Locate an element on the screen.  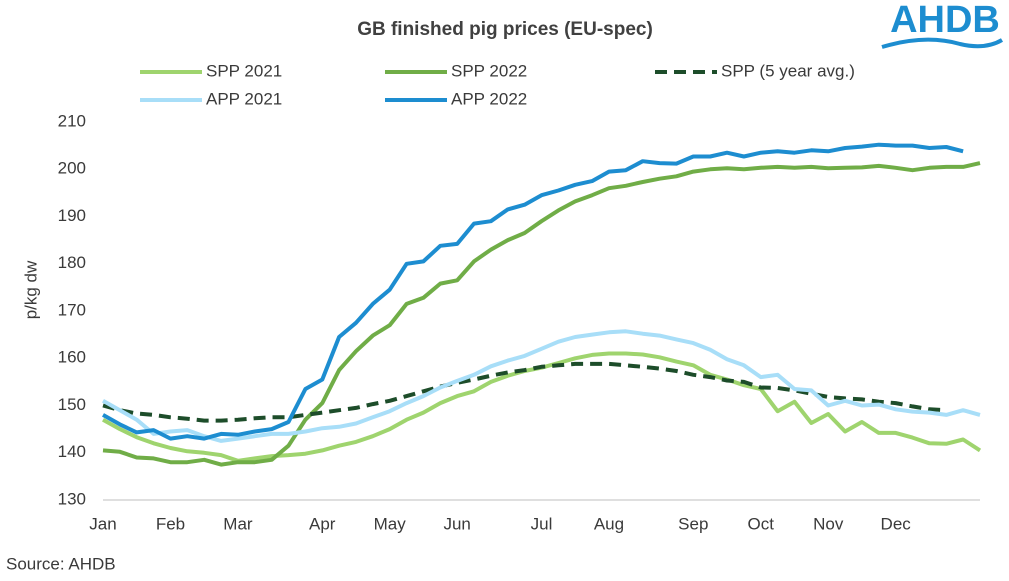
x-tick-label: Dec is located at coordinates (896, 523).